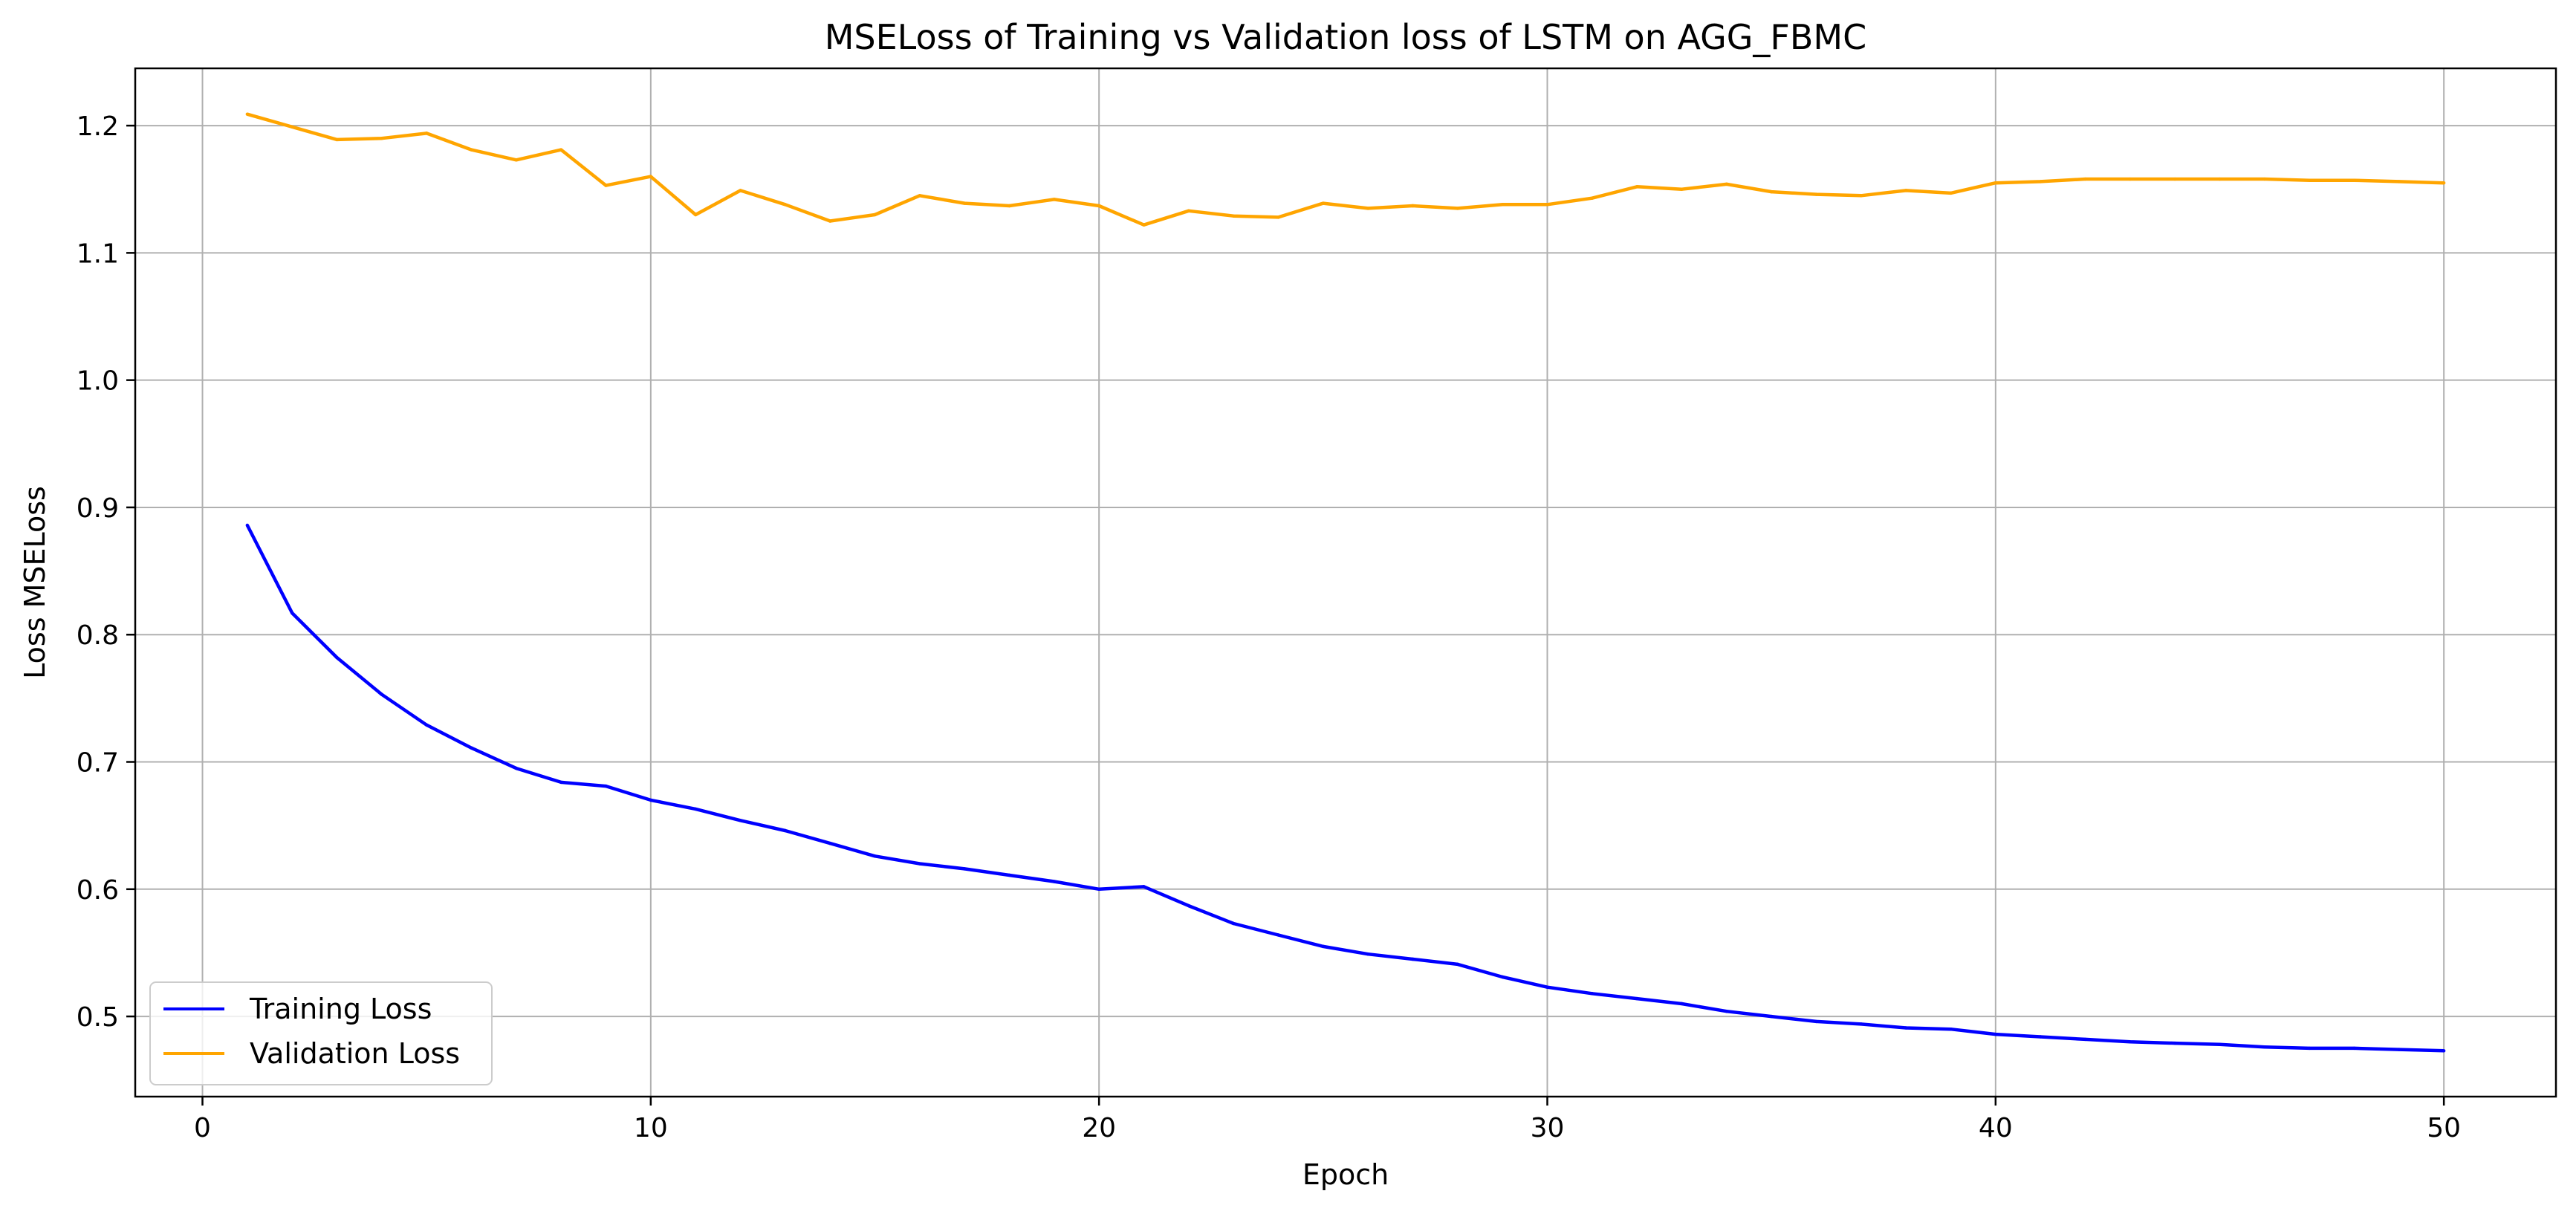  Describe the element at coordinates (651, 1128) in the screenshot. I see `x-tick-label: 10` at that location.